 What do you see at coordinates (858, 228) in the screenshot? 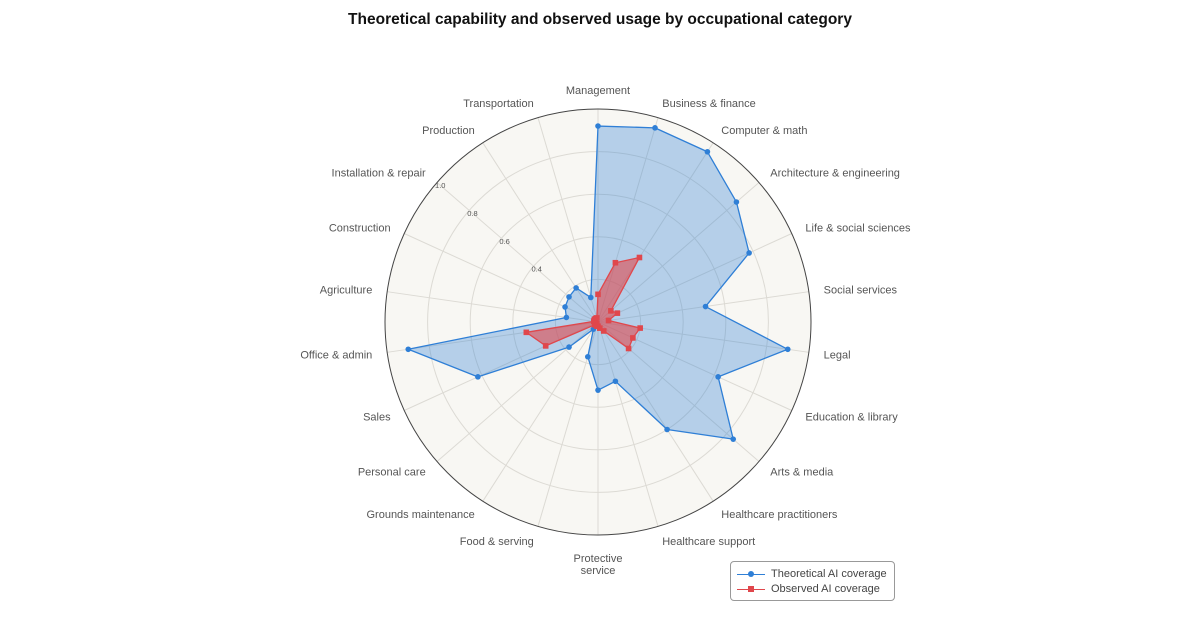
I see `category-label: Life & social sciences` at bounding box center [858, 228].